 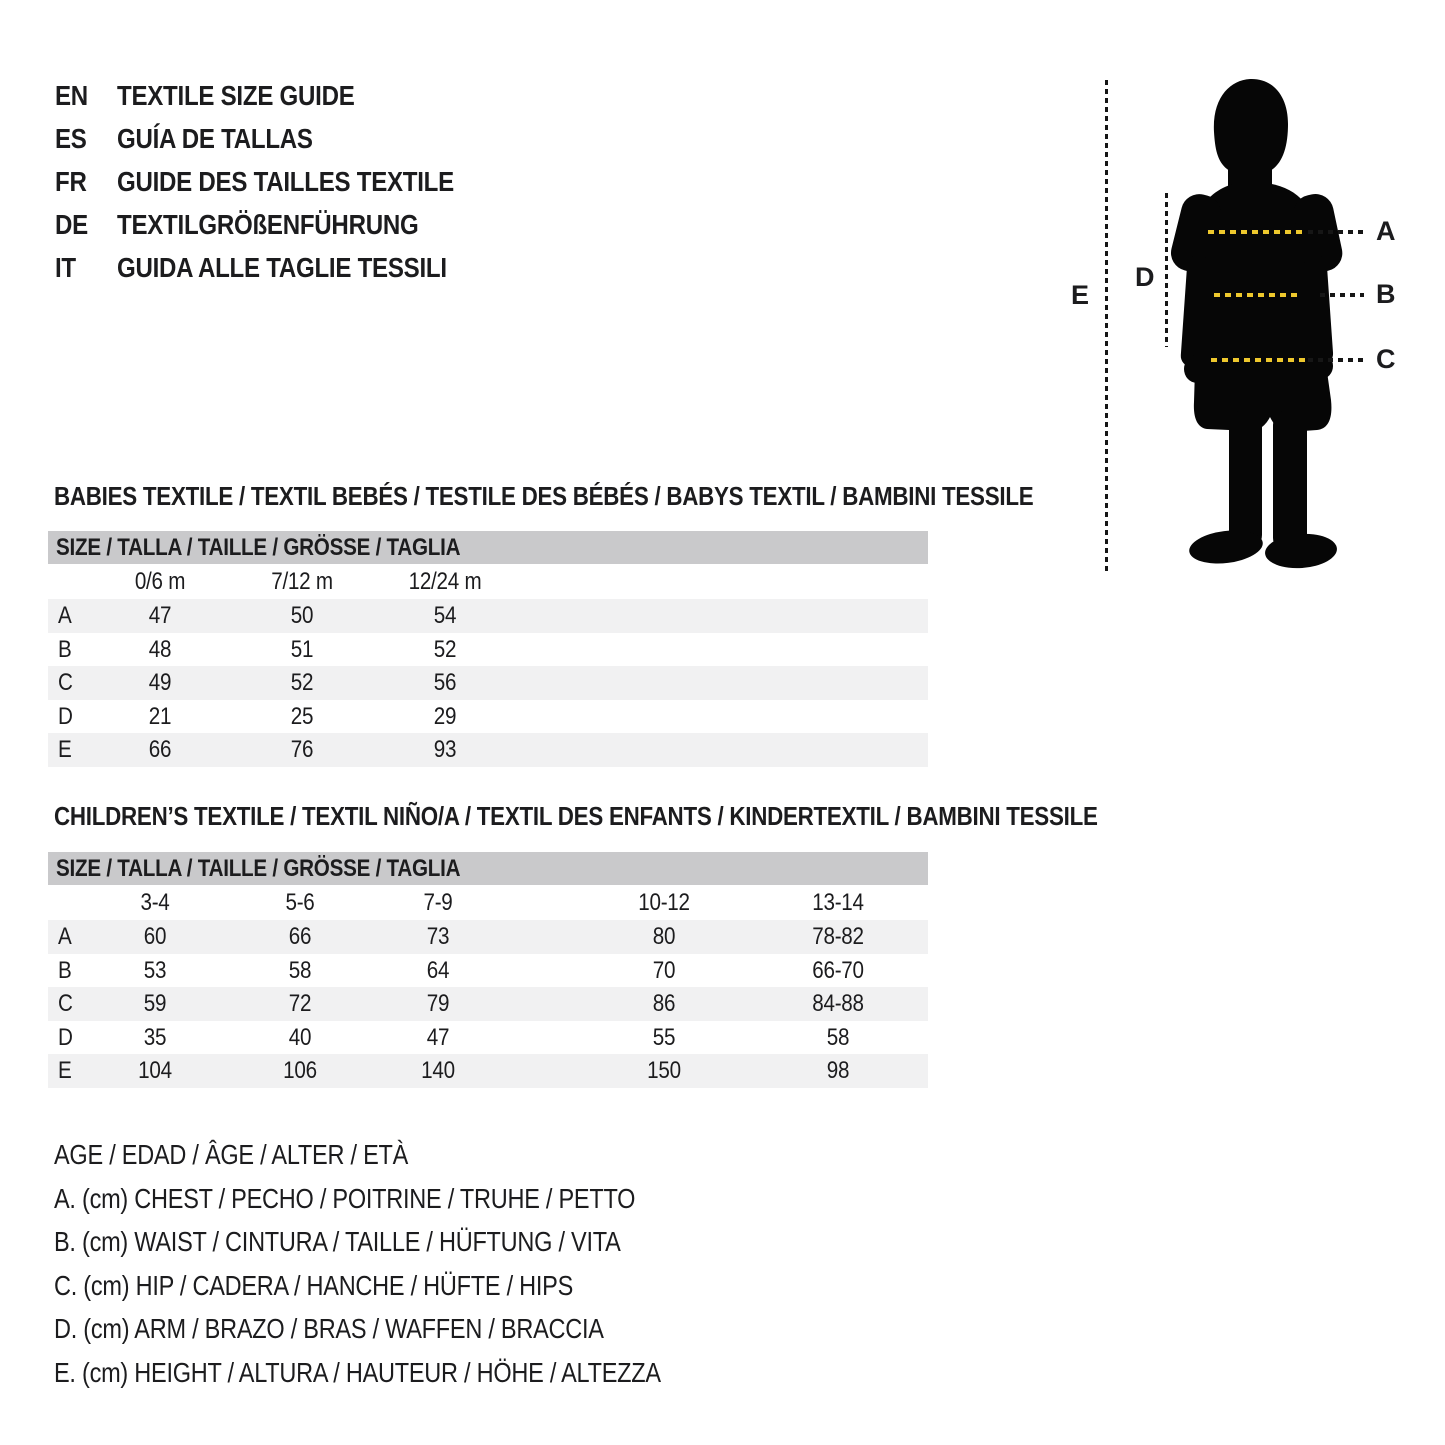 I want to click on row-label: A, so click(x=65, y=615).